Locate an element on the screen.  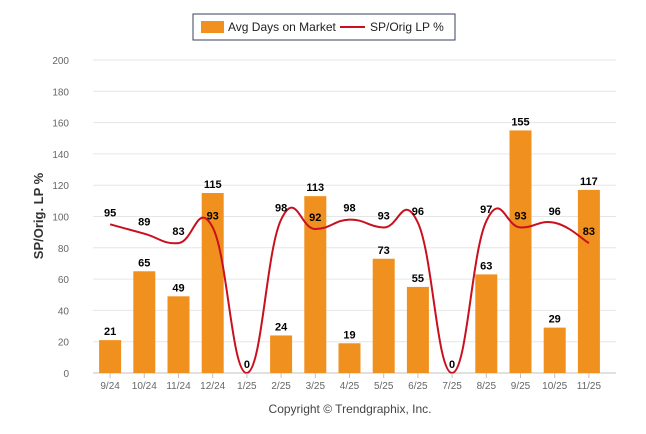
x-tick-label: 2/25 is located at coordinates (281, 386).